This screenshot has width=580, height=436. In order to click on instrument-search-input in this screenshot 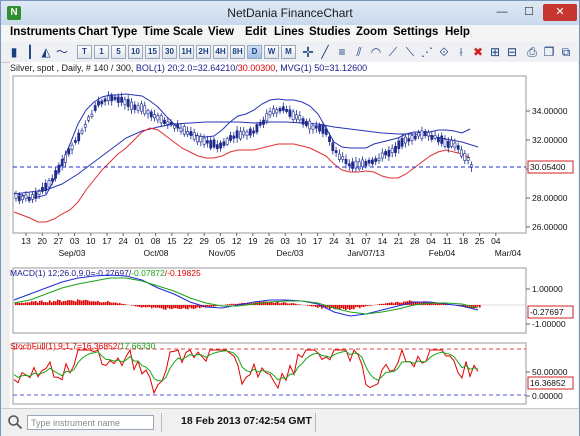, I will do `click(90, 422)`.